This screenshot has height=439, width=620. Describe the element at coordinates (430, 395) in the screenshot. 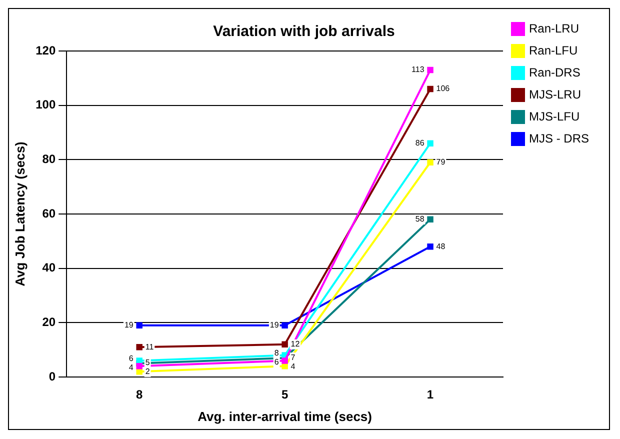

I see `x-tick-label: 1` at that location.